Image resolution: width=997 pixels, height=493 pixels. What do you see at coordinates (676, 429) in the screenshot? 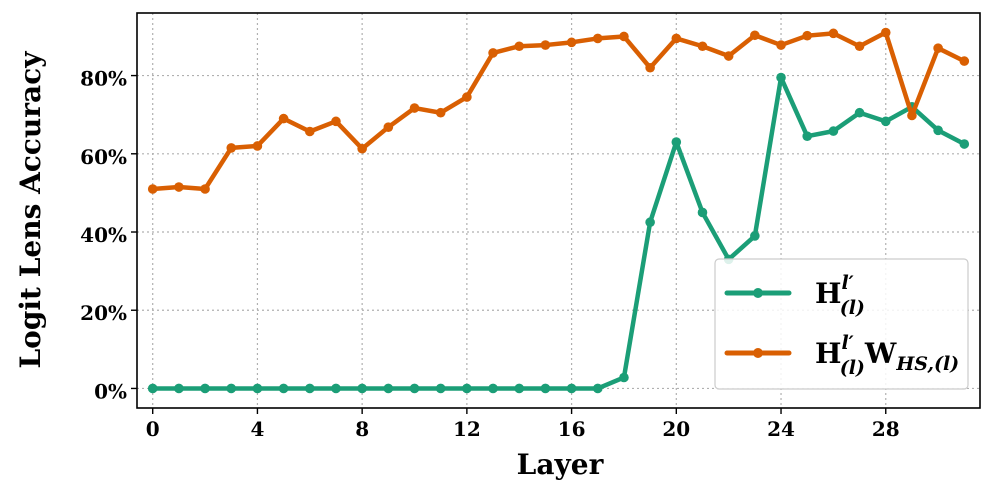
I see `x-tick-label: 20` at bounding box center [676, 429].